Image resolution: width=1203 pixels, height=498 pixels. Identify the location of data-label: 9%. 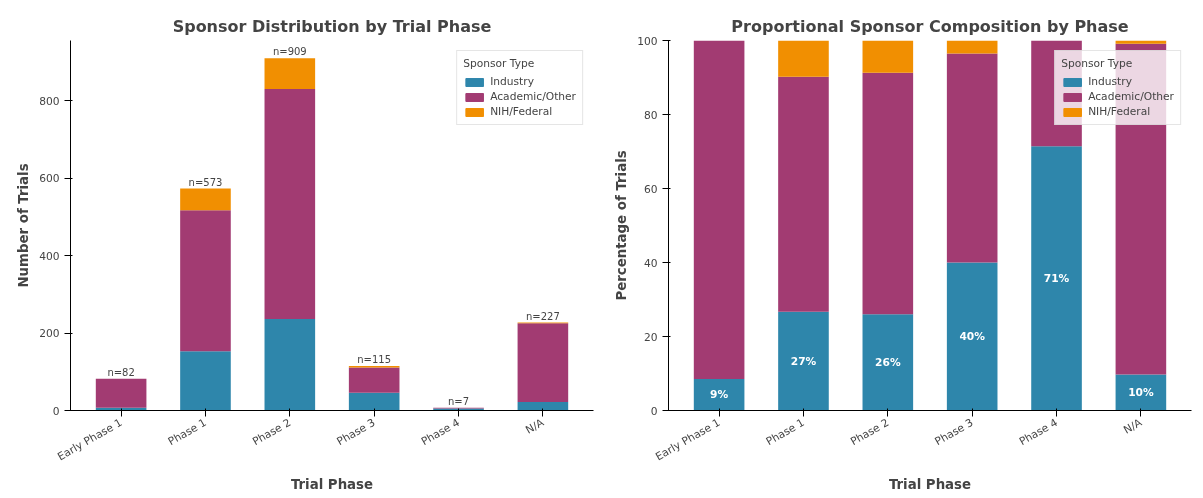
(719, 395).